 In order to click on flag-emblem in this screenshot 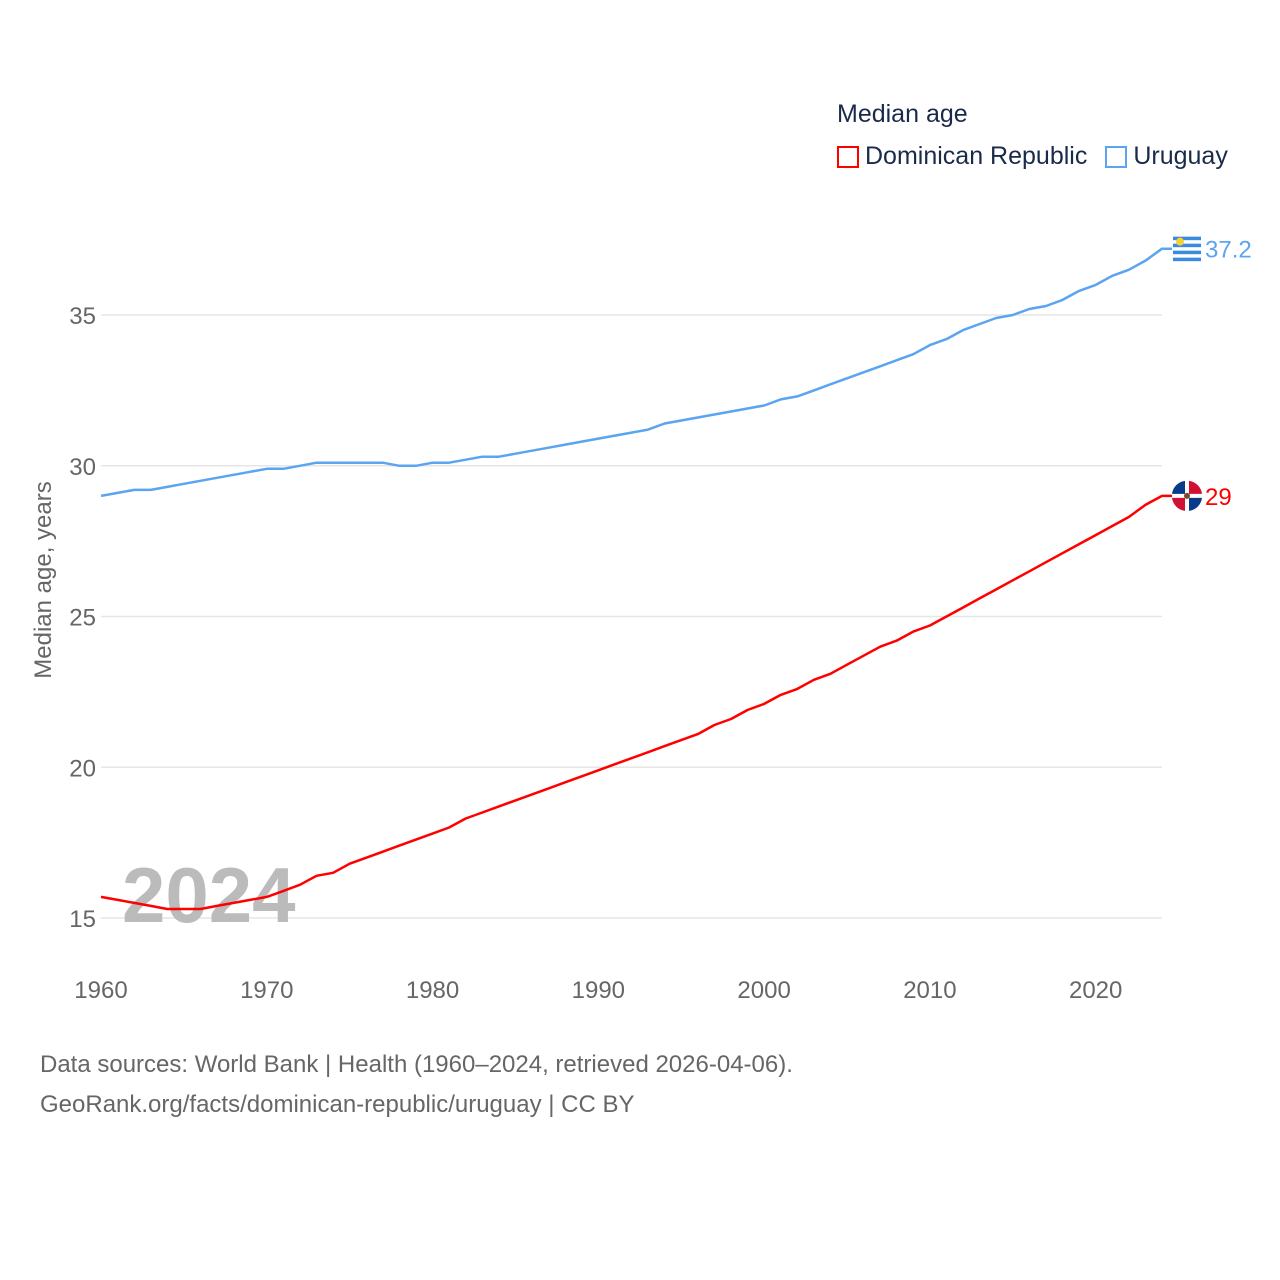, I will do `click(1187, 495)`.